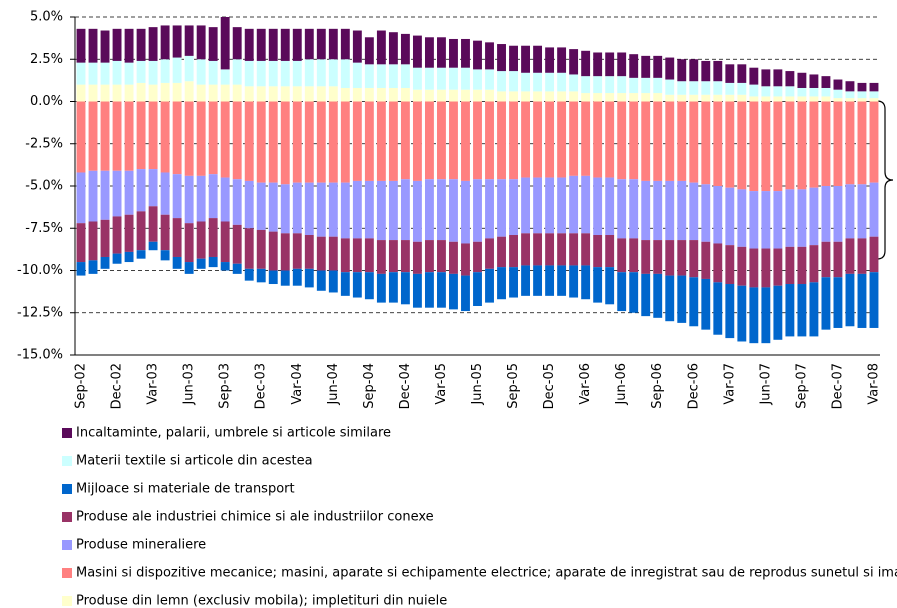 Image resolution: width=897 pixels, height=608 pixels. What do you see at coordinates (657, 386) in the screenshot?
I see `x-tick-label: Sep-06` at bounding box center [657, 386].